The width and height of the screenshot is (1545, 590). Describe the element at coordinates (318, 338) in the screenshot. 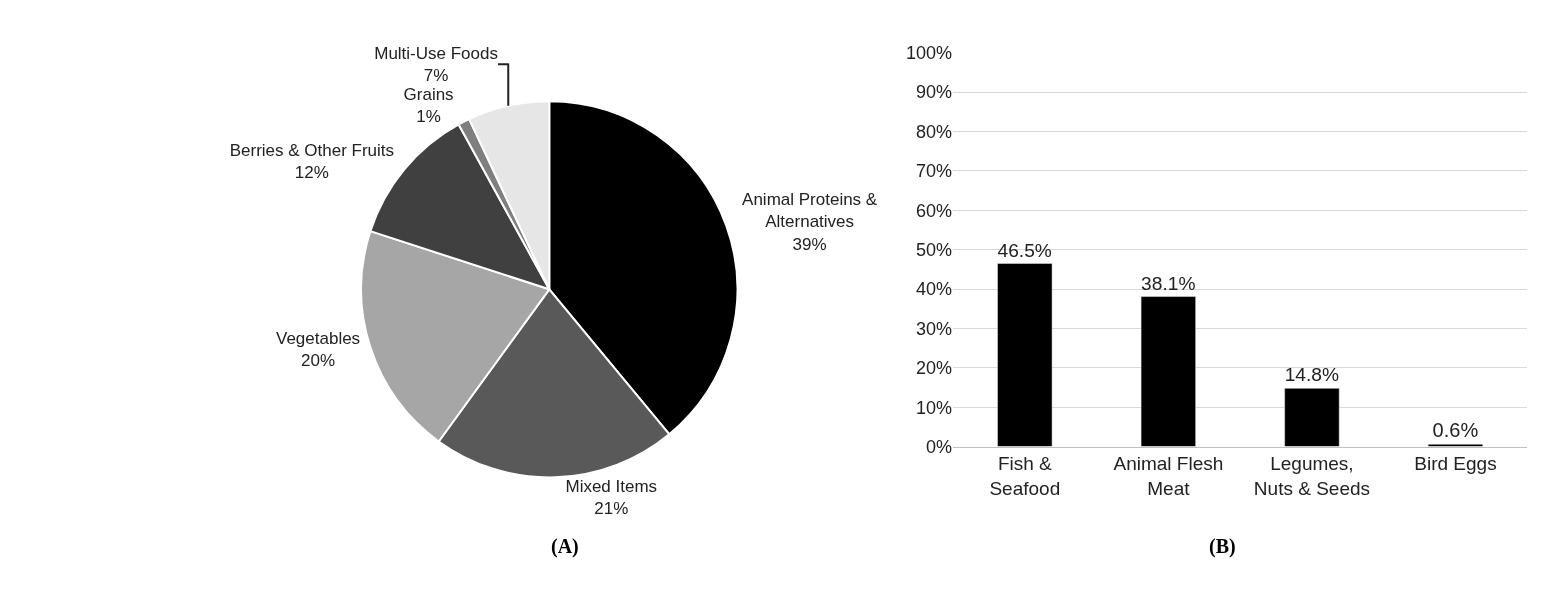

I see `slice-label: Vegetables` at that location.